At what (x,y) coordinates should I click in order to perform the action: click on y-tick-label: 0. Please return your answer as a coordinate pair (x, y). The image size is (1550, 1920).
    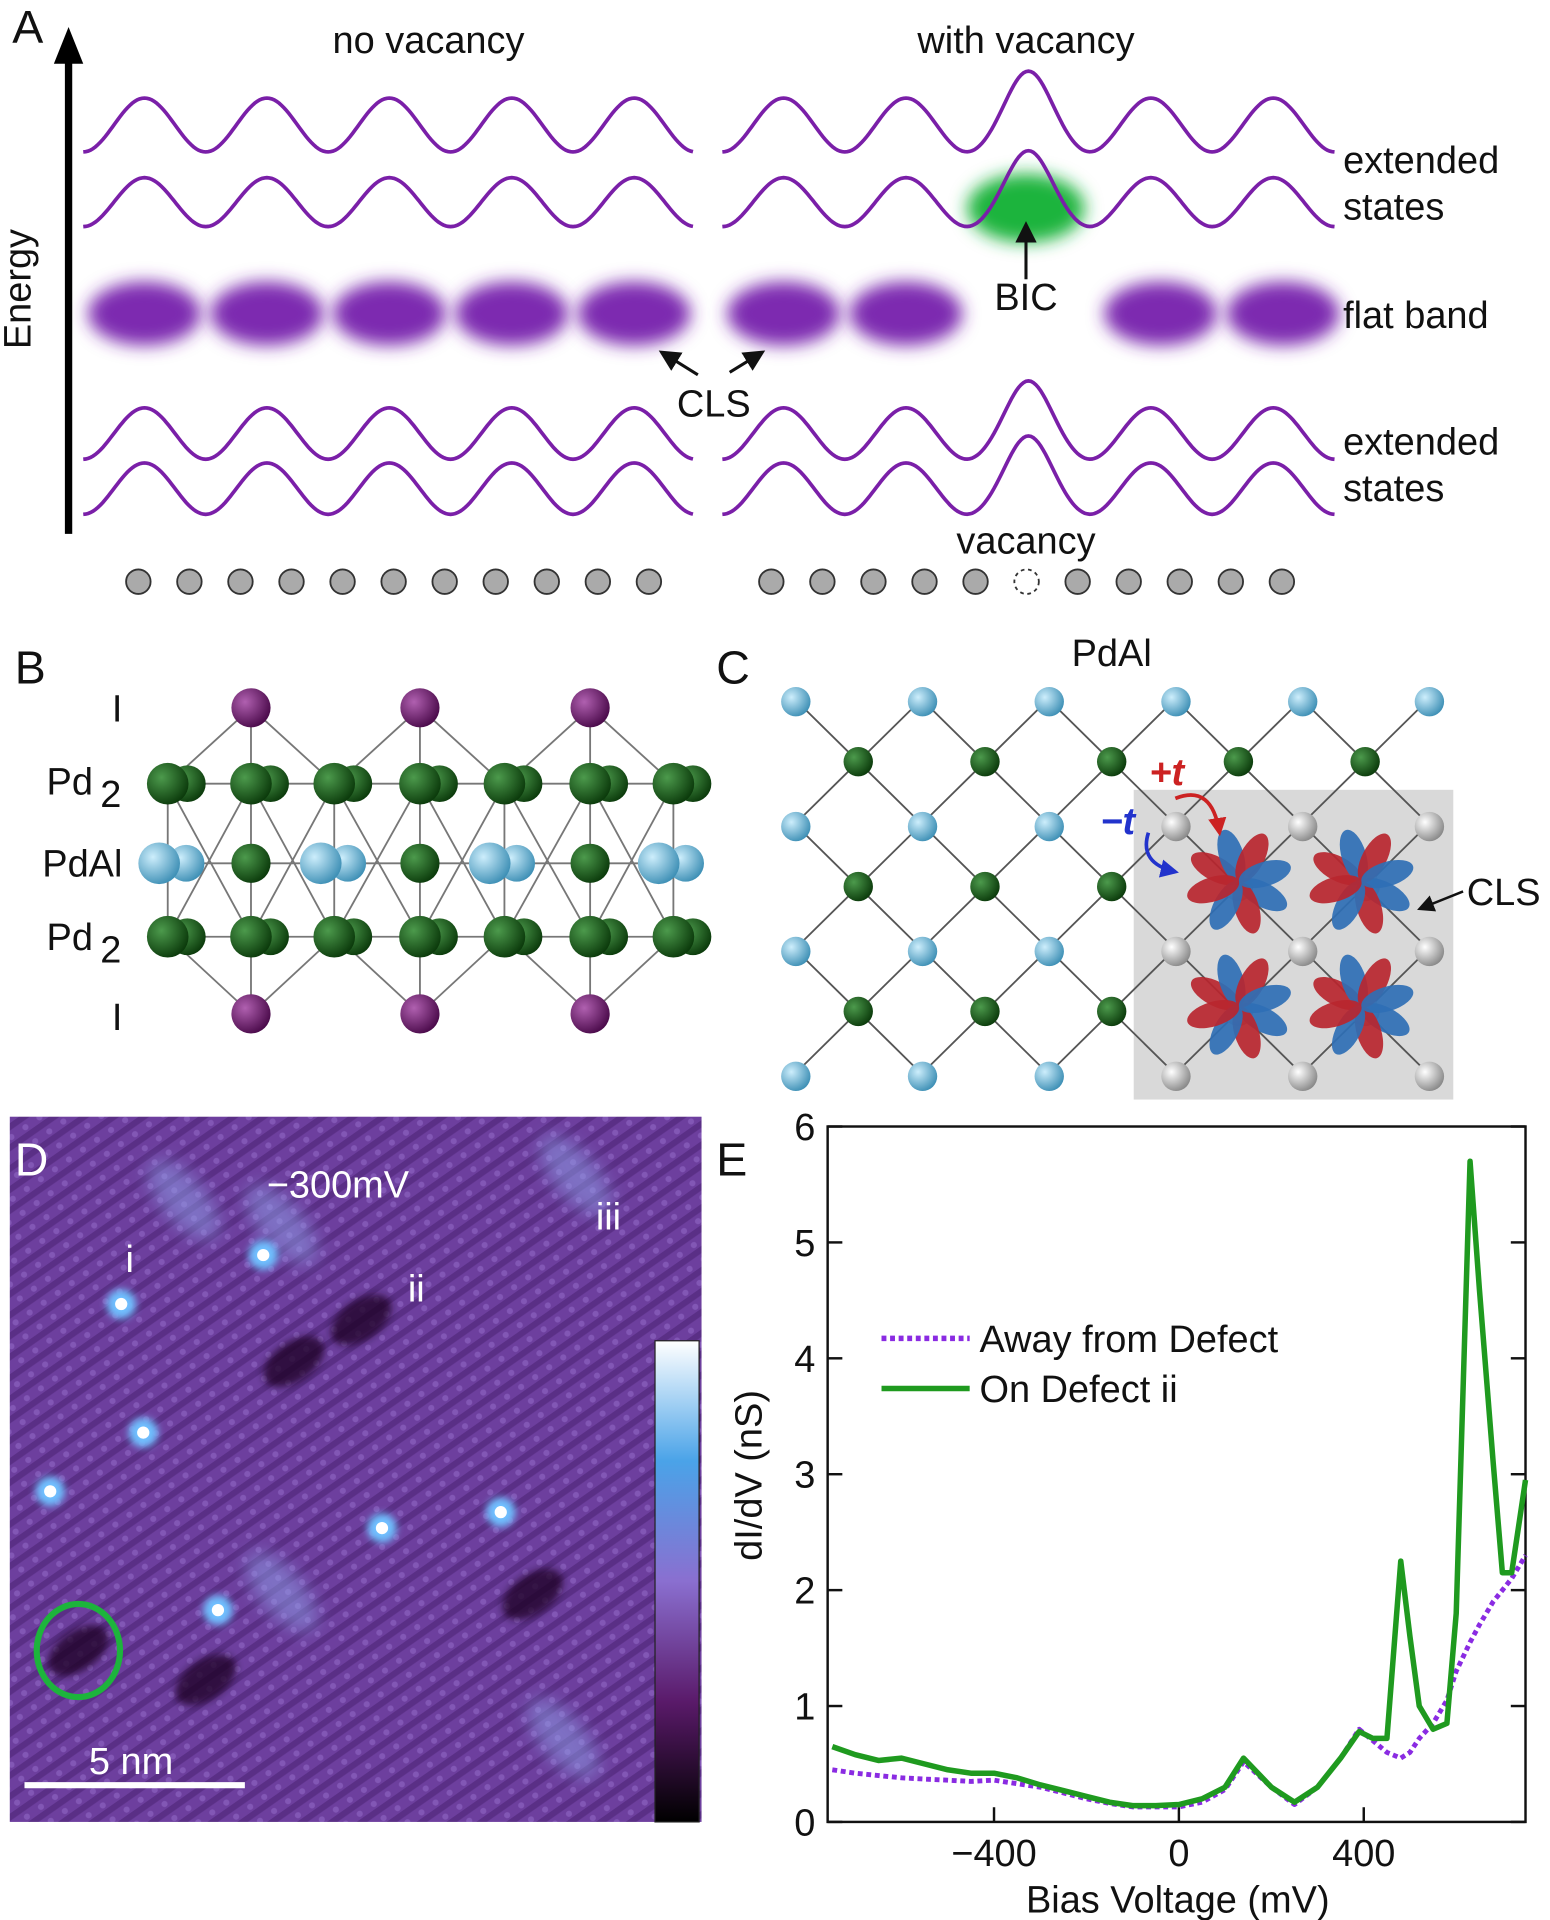
    Looking at the image, I should click on (804, 1823).